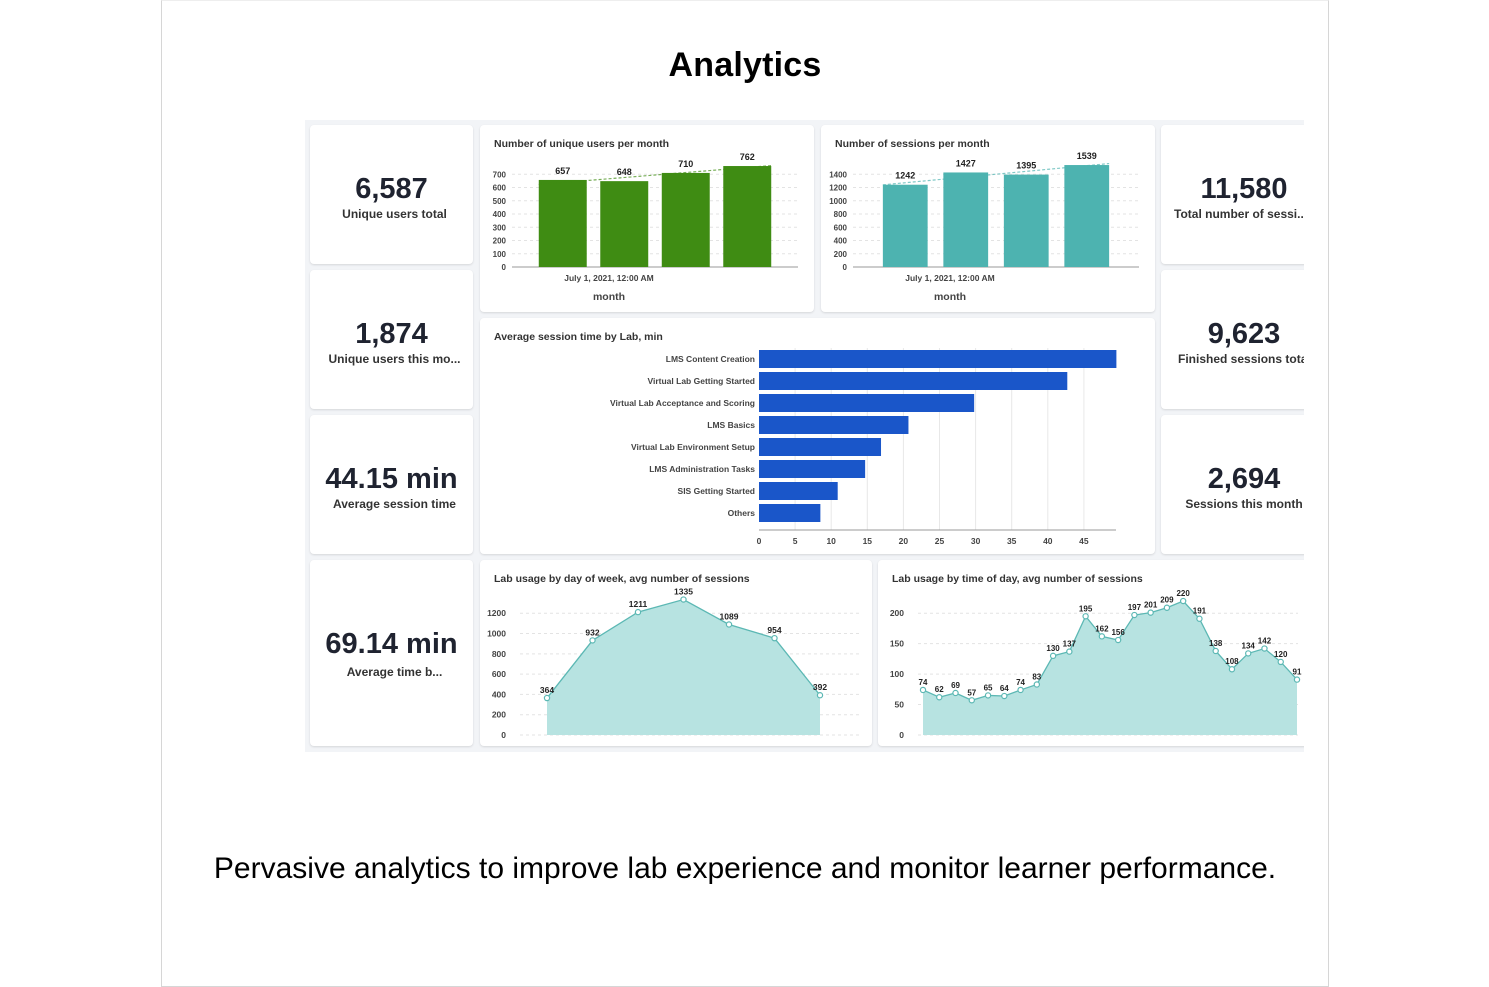 The image size is (1489, 987). Describe the element at coordinates (1070, 644) in the screenshot. I see `data-label: 137` at that location.